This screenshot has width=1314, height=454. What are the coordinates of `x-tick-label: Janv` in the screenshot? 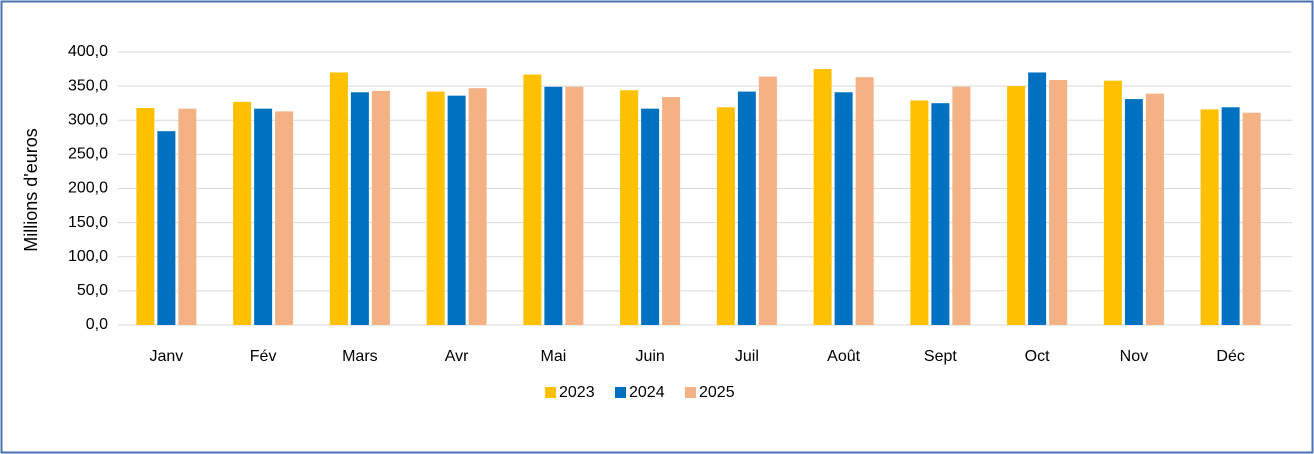 It's located at (166, 356).